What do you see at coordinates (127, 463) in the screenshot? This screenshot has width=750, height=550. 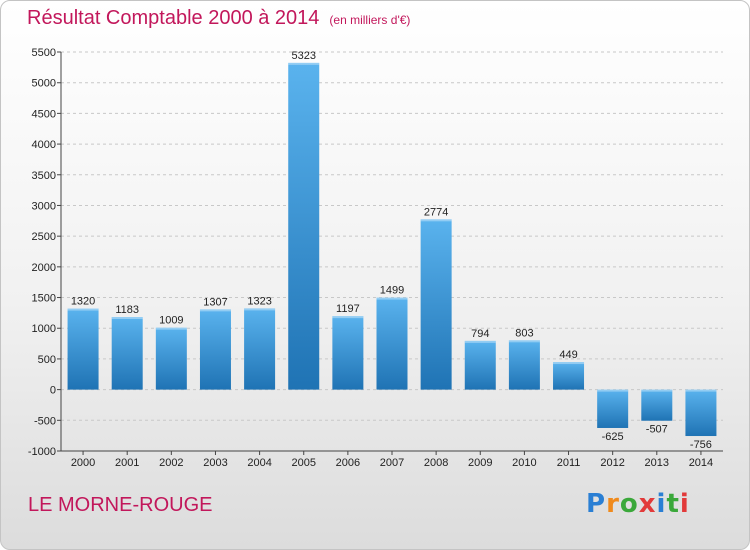 I see `x-tick-label: 2001` at bounding box center [127, 463].